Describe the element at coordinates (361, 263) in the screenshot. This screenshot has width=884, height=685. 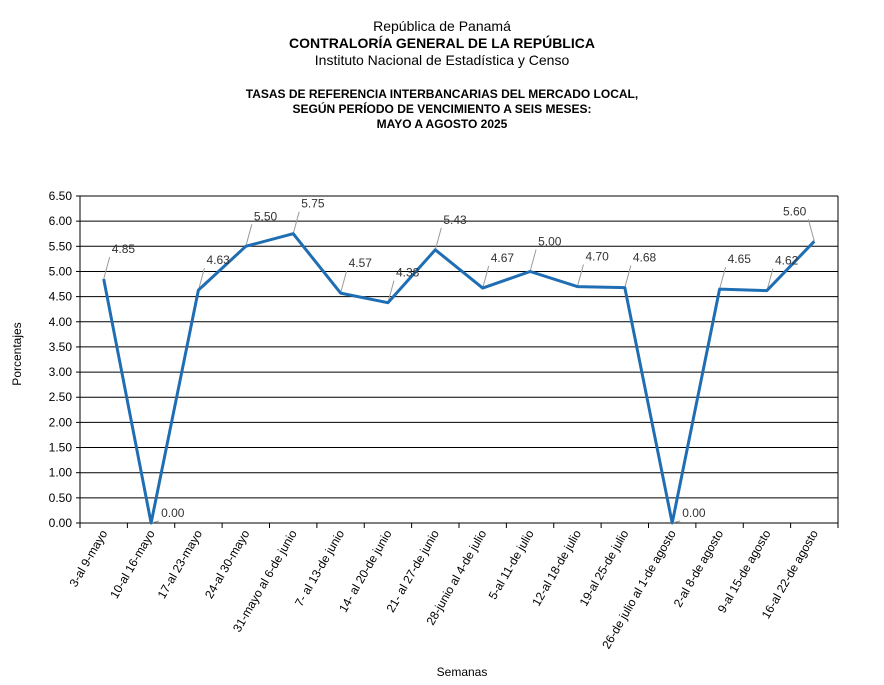
I see `data-label: 4.57` at that location.